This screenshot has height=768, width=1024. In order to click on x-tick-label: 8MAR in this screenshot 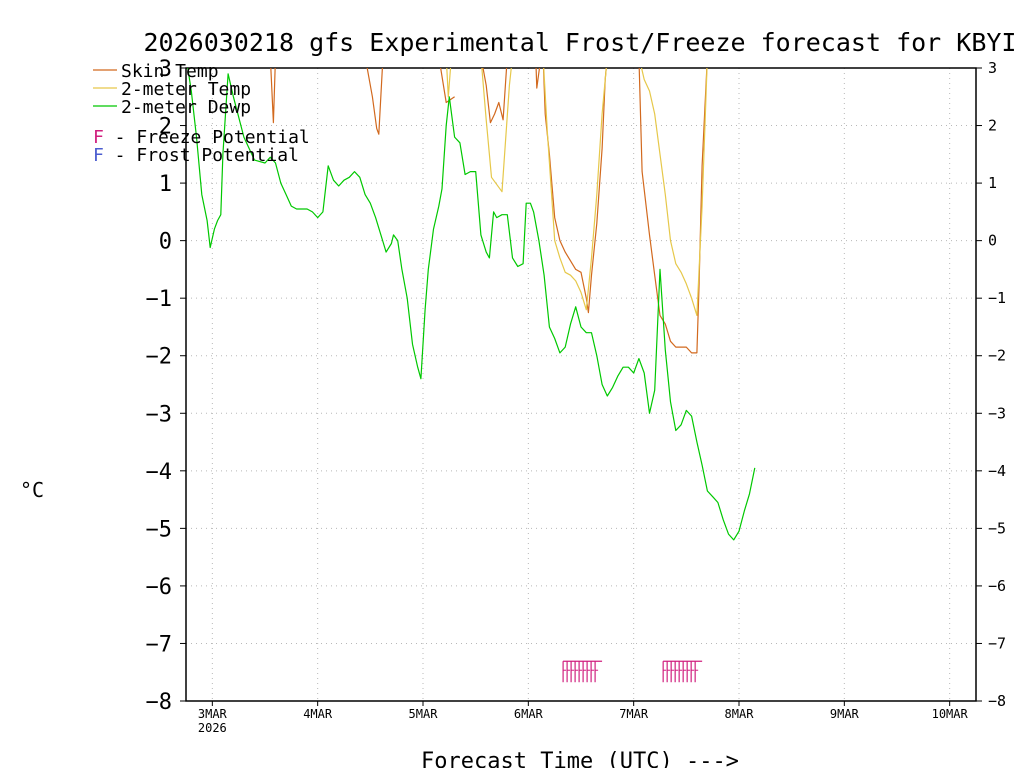, I will do `click(740, 714)`.